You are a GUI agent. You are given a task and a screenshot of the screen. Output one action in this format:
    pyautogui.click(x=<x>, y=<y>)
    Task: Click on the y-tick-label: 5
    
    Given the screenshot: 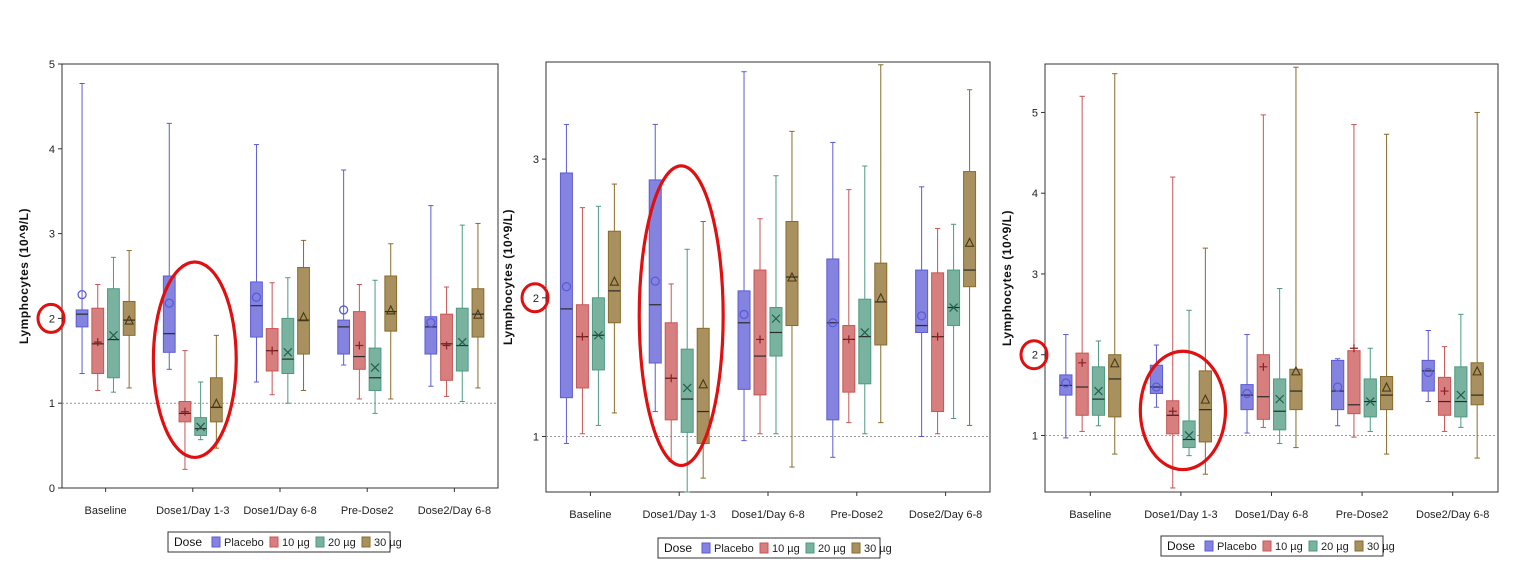 What is the action you would take?
    pyautogui.click(x=52, y=65)
    